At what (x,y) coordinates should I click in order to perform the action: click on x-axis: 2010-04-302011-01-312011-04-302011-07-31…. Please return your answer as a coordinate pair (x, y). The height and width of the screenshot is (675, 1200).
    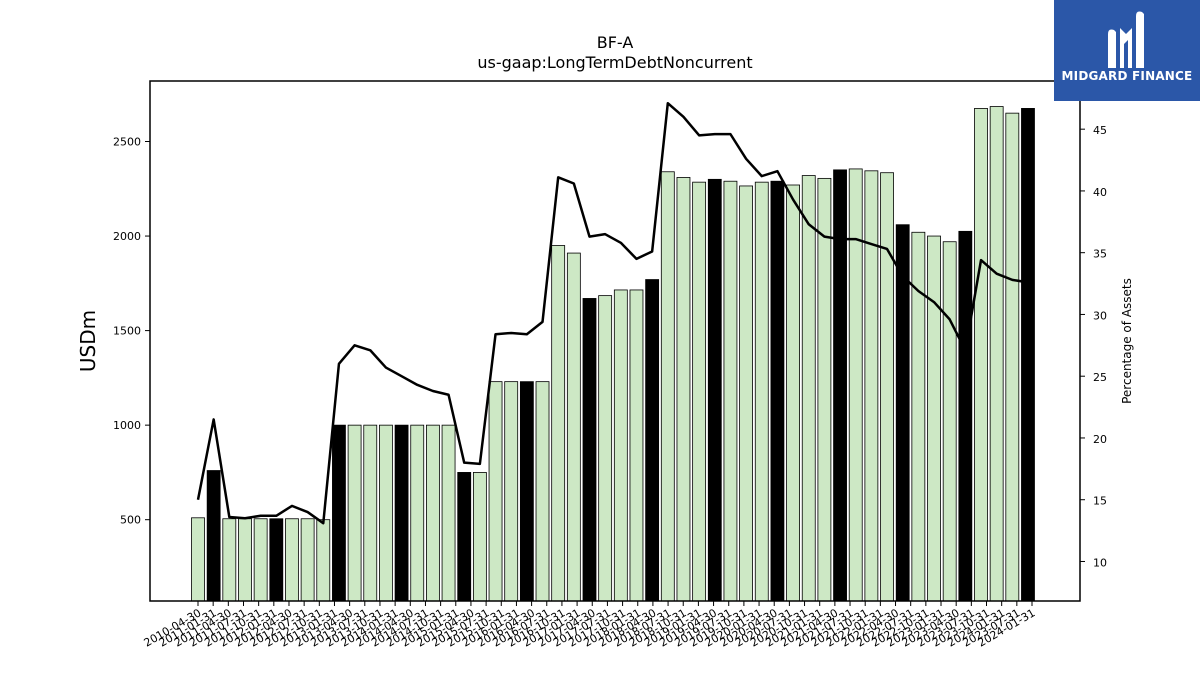
    Looking at the image, I should click on (590, 625).